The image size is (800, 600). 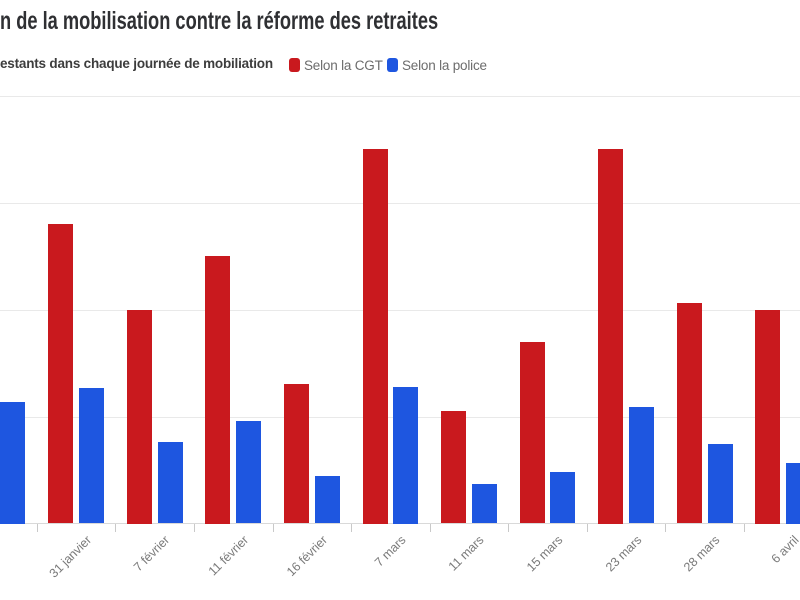 What do you see at coordinates (702, 554) in the screenshot?
I see `x-axis-label: 28 mars` at bounding box center [702, 554].